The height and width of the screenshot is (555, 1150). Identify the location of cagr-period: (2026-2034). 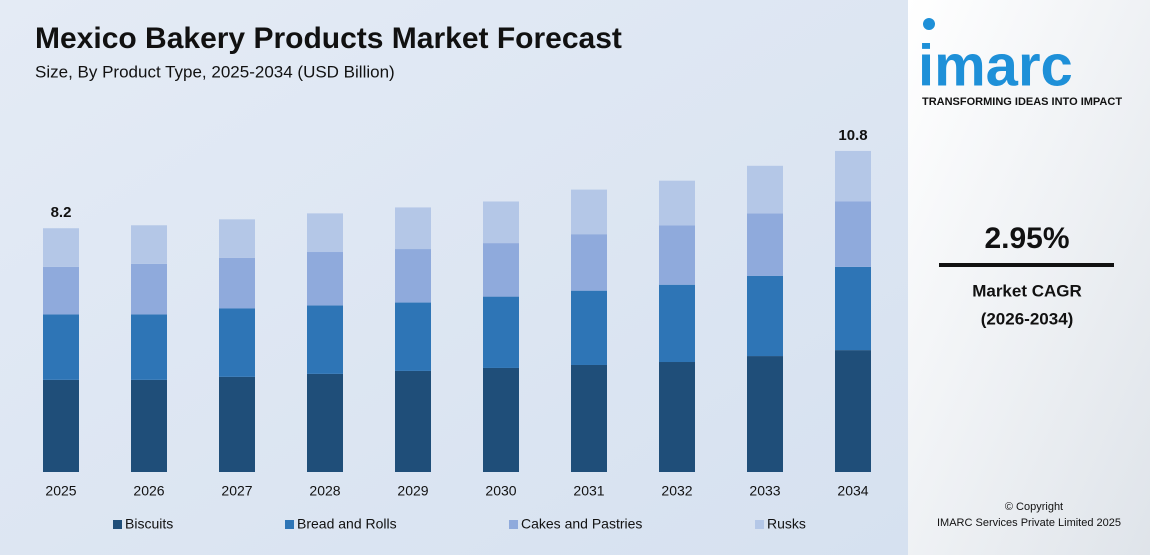
(1027, 318).